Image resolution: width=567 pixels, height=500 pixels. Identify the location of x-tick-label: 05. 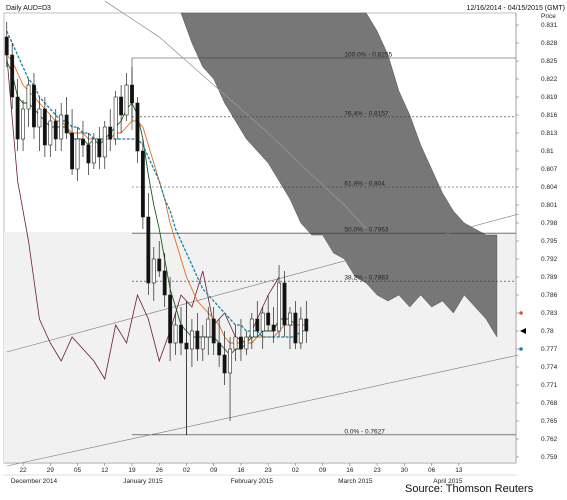
(78, 470).